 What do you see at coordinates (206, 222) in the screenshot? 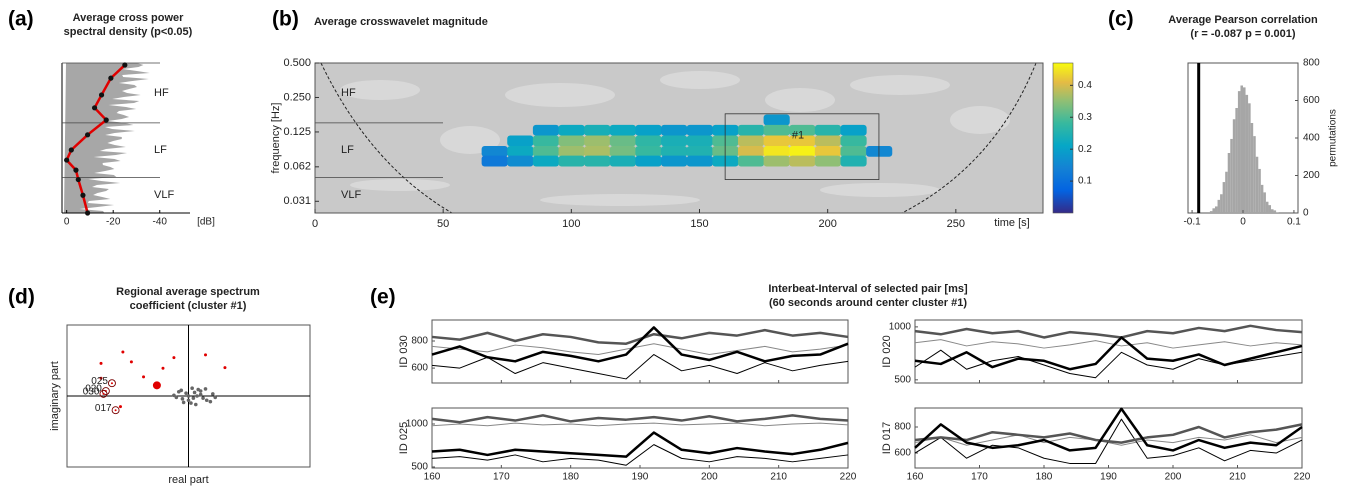
I see `x-axis-label: [dB]` at bounding box center [206, 222].